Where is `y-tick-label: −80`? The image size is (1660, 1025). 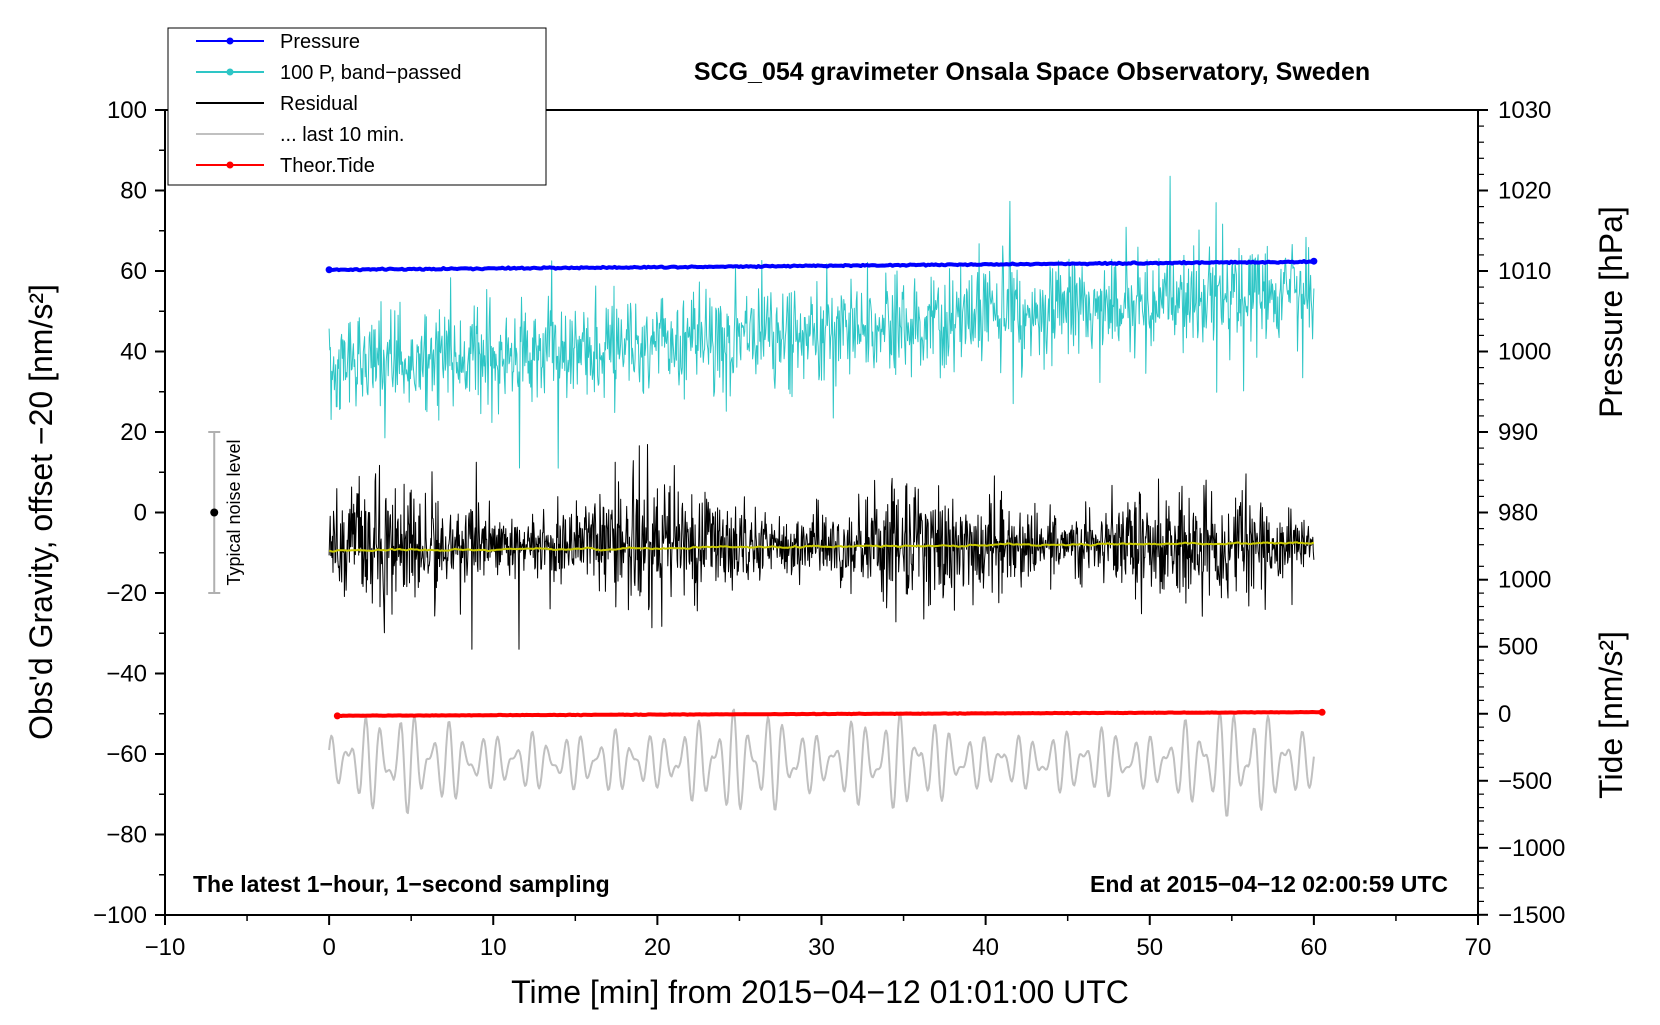 y-tick-label: −80 is located at coordinates (126, 835).